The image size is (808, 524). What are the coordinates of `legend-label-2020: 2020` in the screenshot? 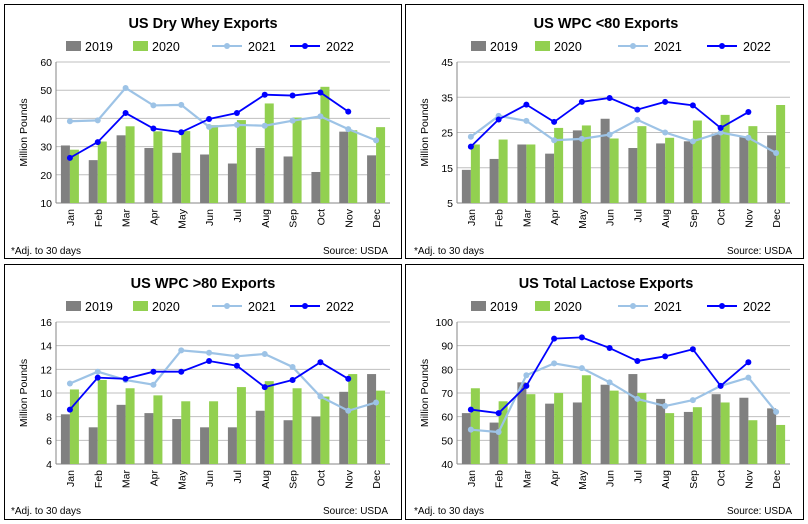 It's located at (166, 307).